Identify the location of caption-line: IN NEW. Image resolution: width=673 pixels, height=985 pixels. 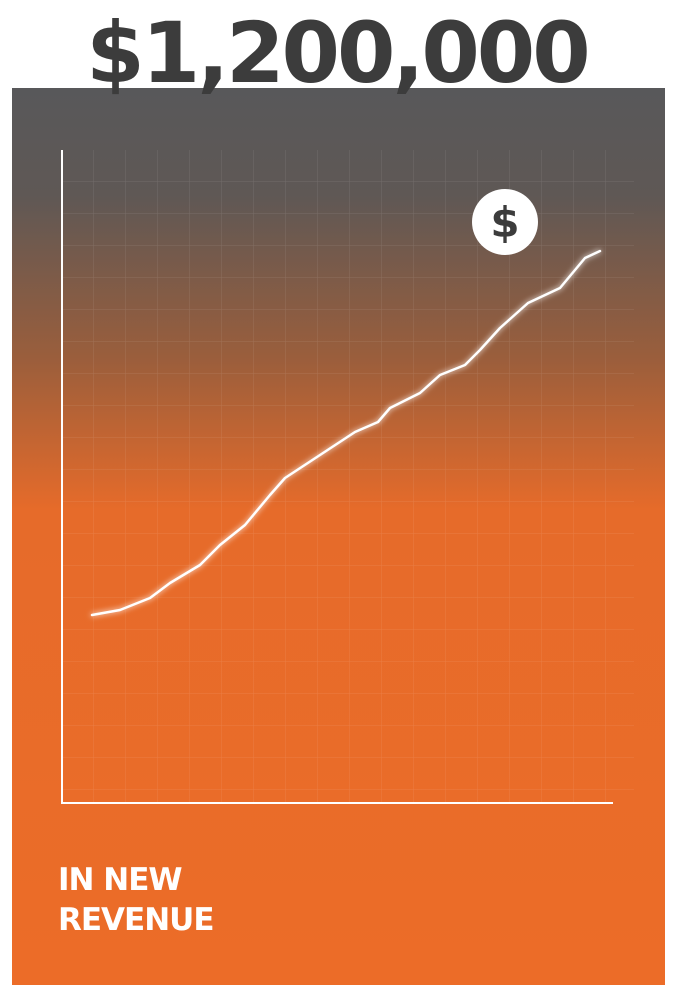
(120, 880).